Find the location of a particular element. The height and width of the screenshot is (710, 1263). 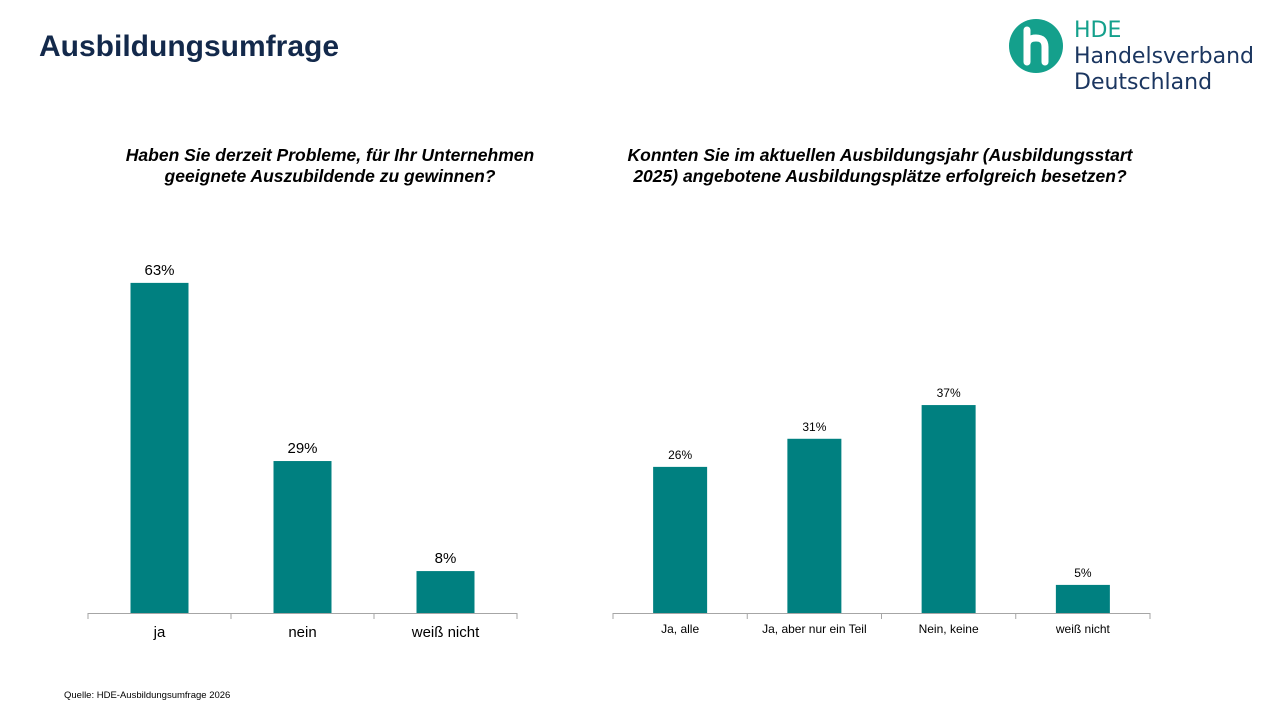

page-title: Ausbildungsumfrage is located at coordinates (189, 46).